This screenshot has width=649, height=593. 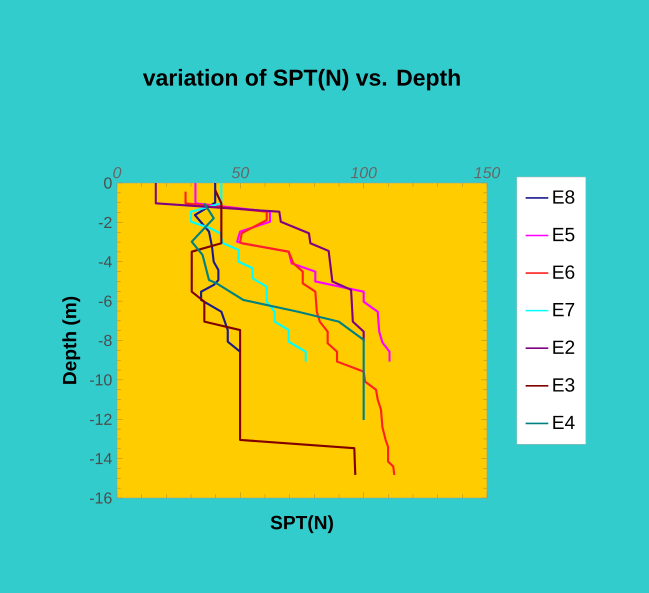 I want to click on legend-label: E3, so click(x=563, y=385).